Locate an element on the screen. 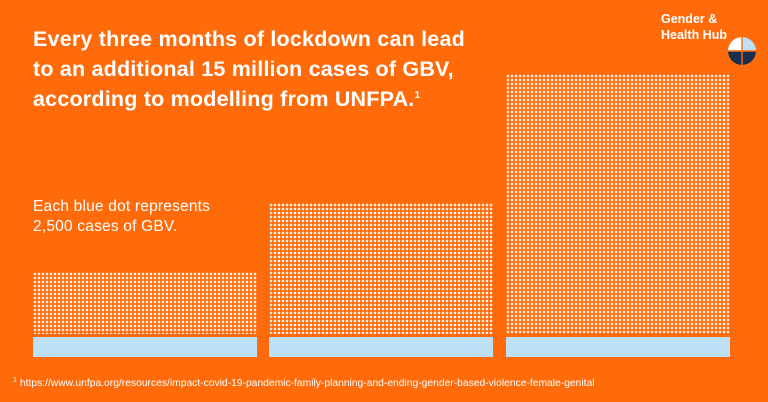  footnote-marker: 1 is located at coordinates (15, 380).